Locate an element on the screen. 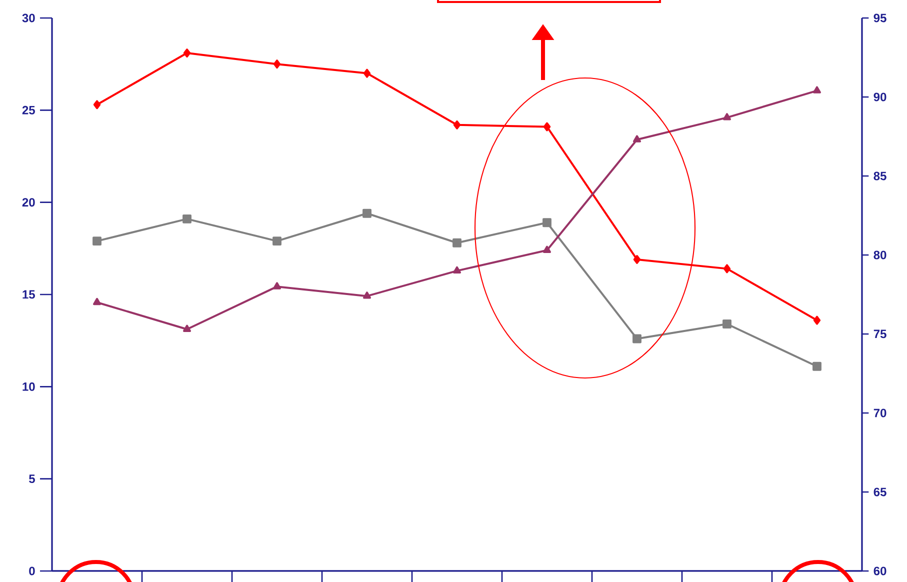 The width and height of the screenshot is (907, 582). y-tick-label: 0 is located at coordinates (32, 571).